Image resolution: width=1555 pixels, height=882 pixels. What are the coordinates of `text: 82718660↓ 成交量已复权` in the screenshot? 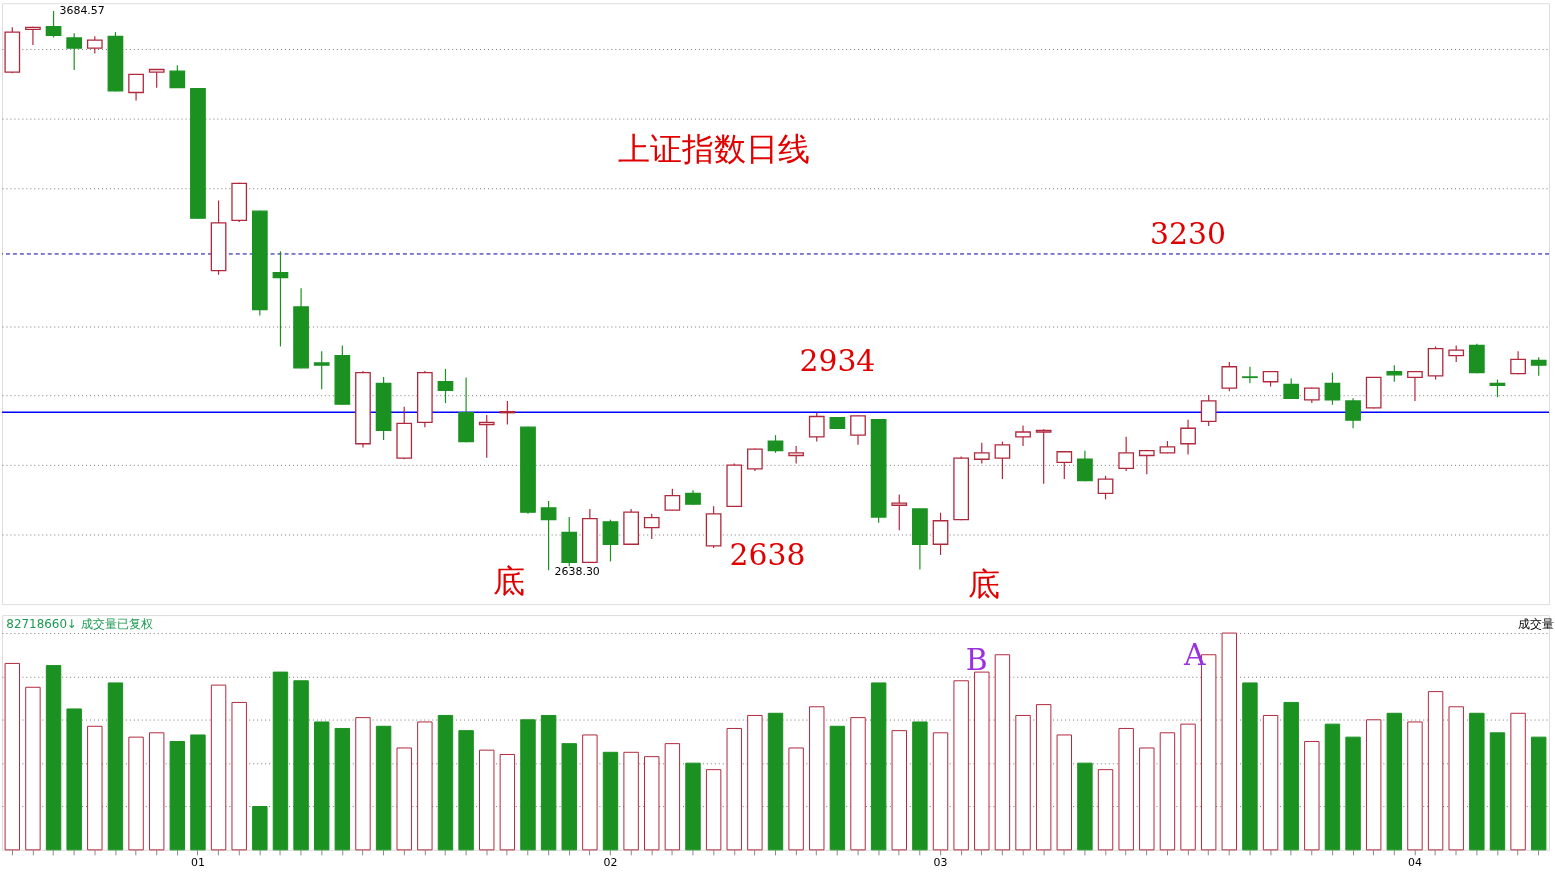 It's located at (79, 624).